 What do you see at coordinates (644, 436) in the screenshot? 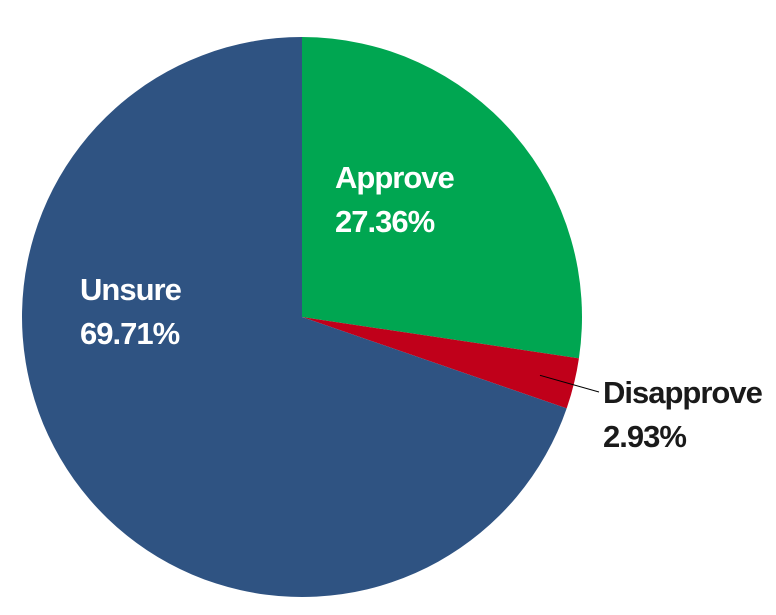
I see `slice-value-label: 2.93%` at bounding box center [644, 436].